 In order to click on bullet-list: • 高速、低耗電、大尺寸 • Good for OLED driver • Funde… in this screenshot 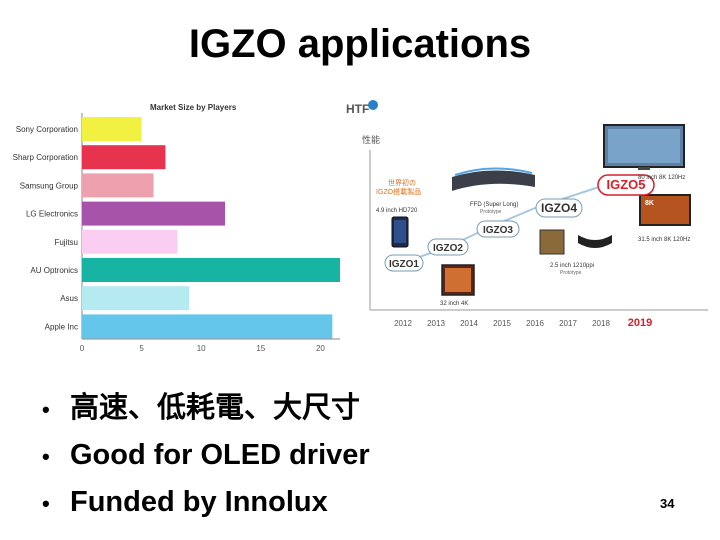, I will do `click(206, 455)`.